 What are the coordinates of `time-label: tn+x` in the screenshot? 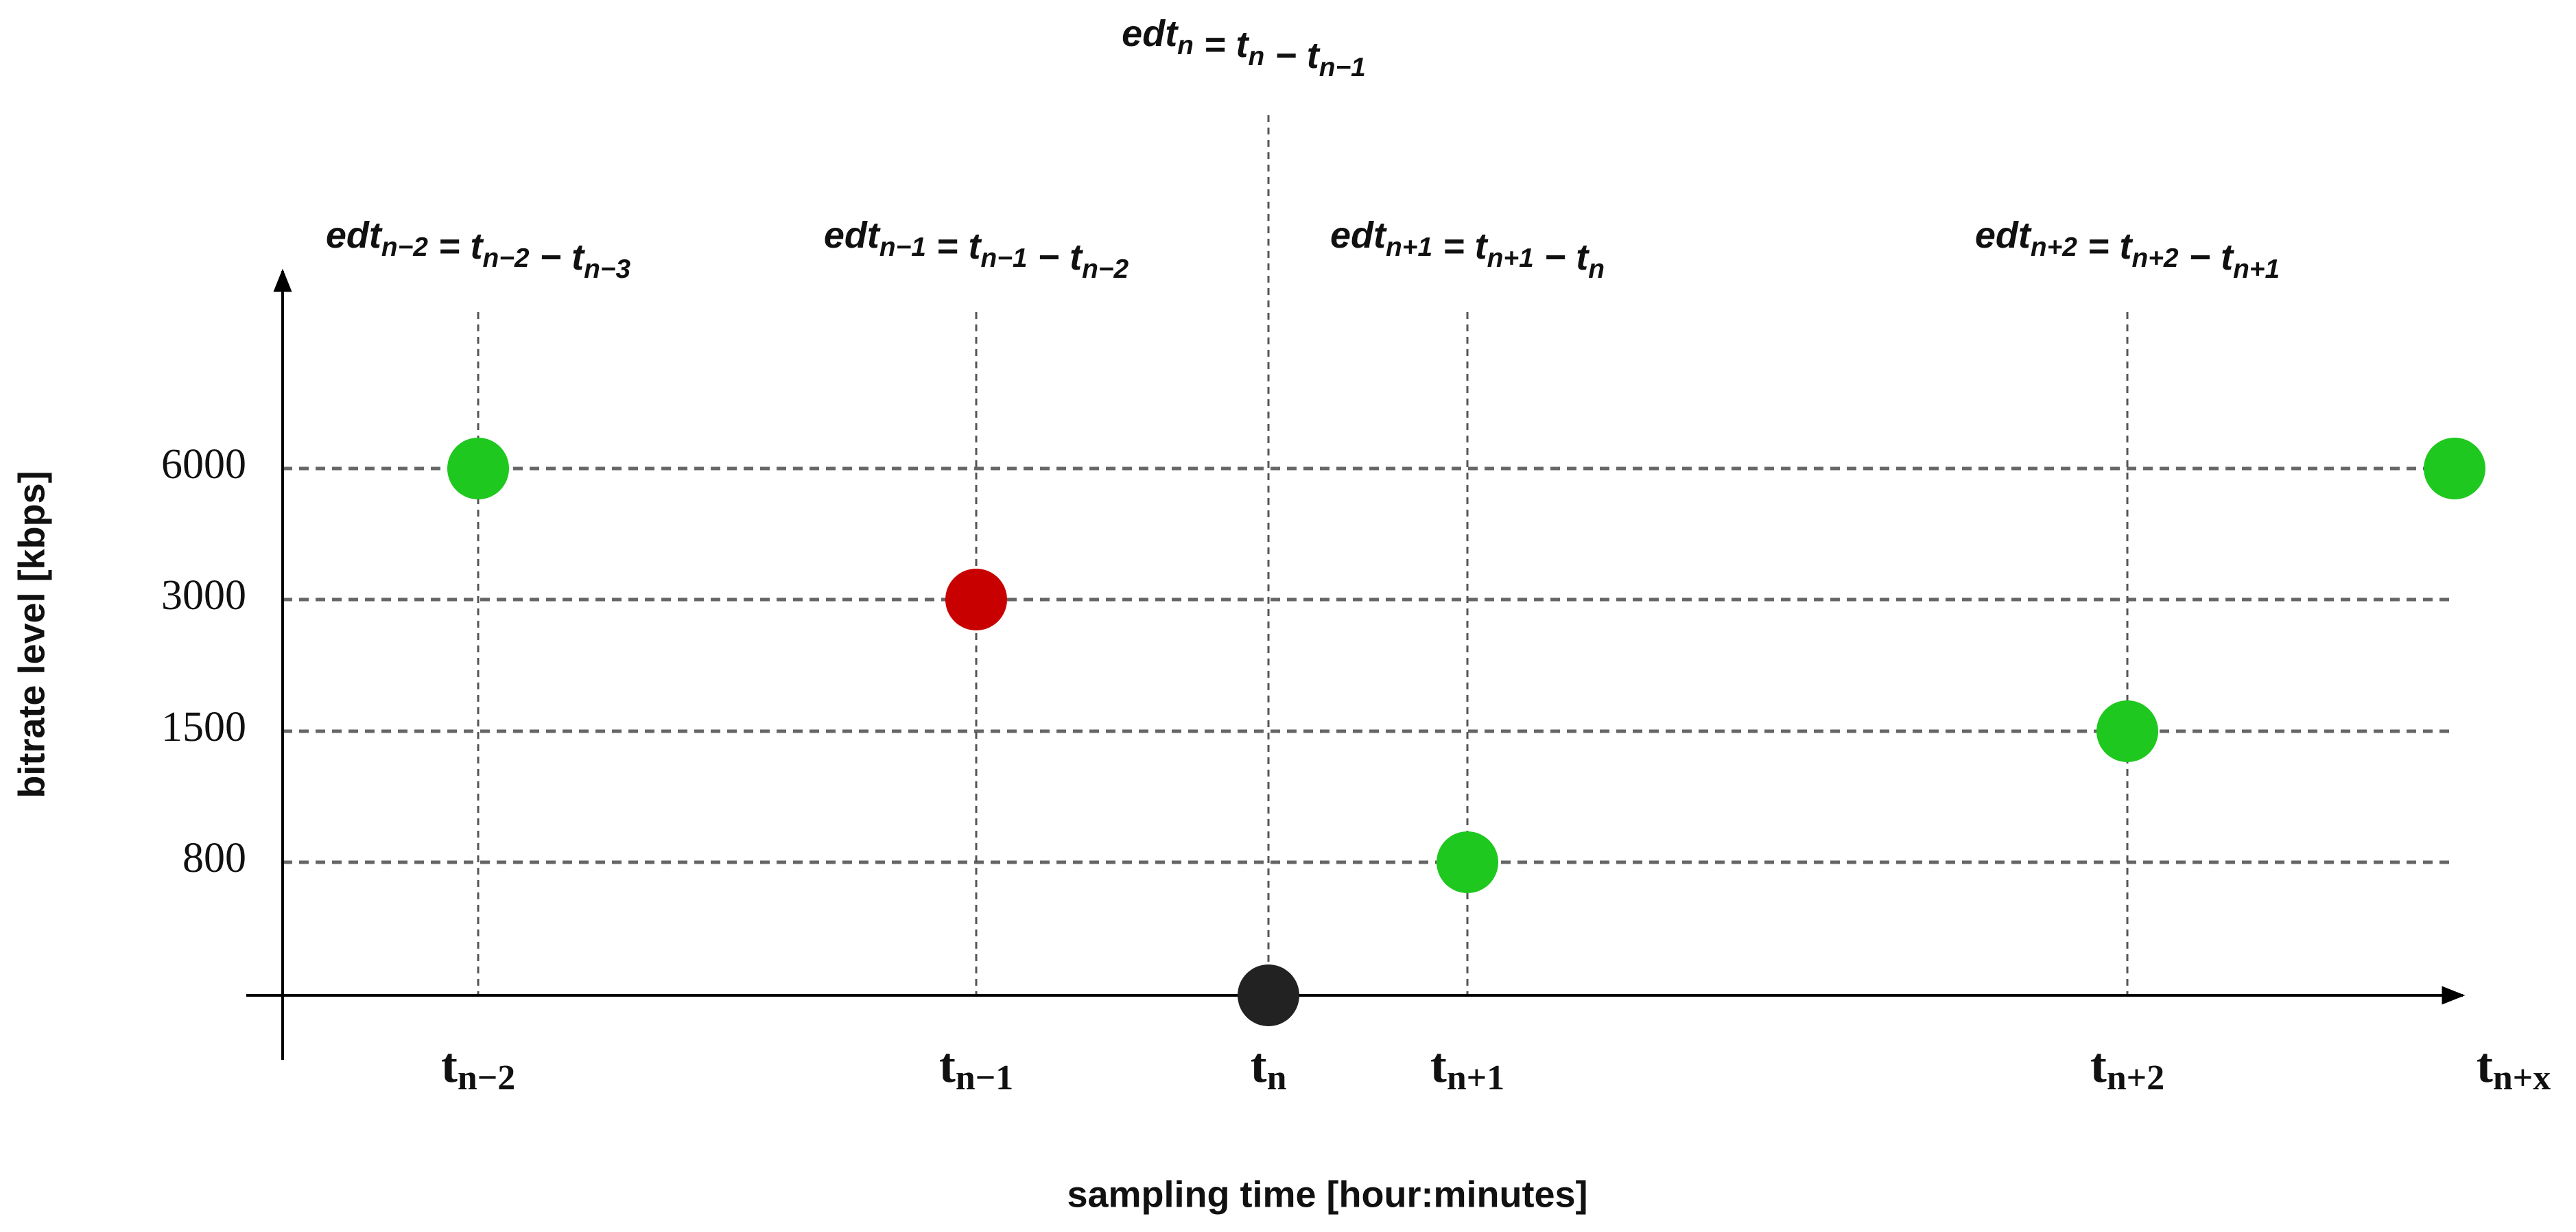 It's located at (2514, 1068).